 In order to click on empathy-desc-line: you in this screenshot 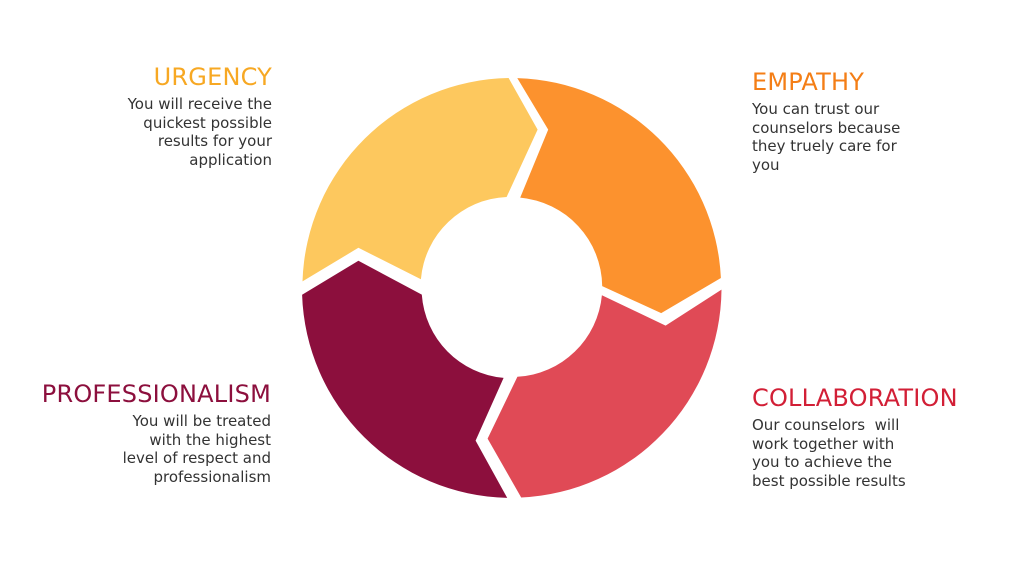, I will do `click(766, 164)`.